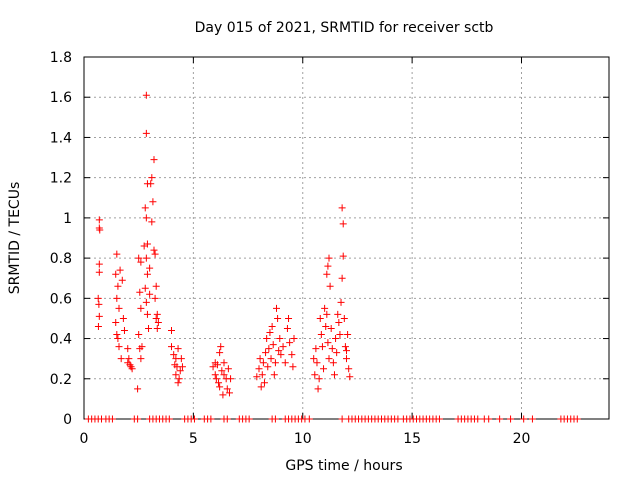 The image size is (640, 480). Describe the element at coordinates (61, 138) in the screenshot. I see `y-tick-label: 1.4` at that location.